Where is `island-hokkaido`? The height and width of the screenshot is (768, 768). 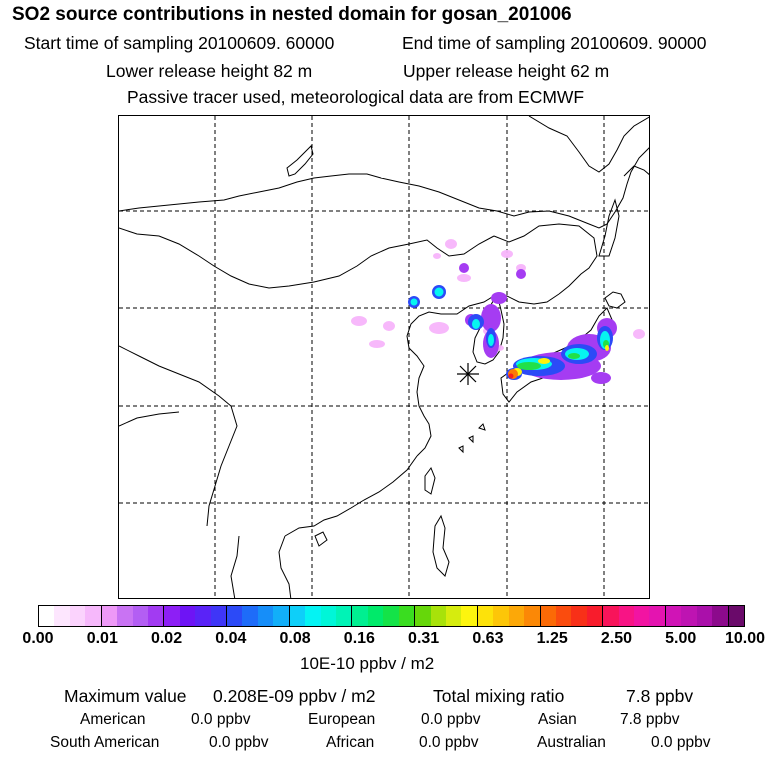
island-hokkaido is located at coordinates (615, 300).